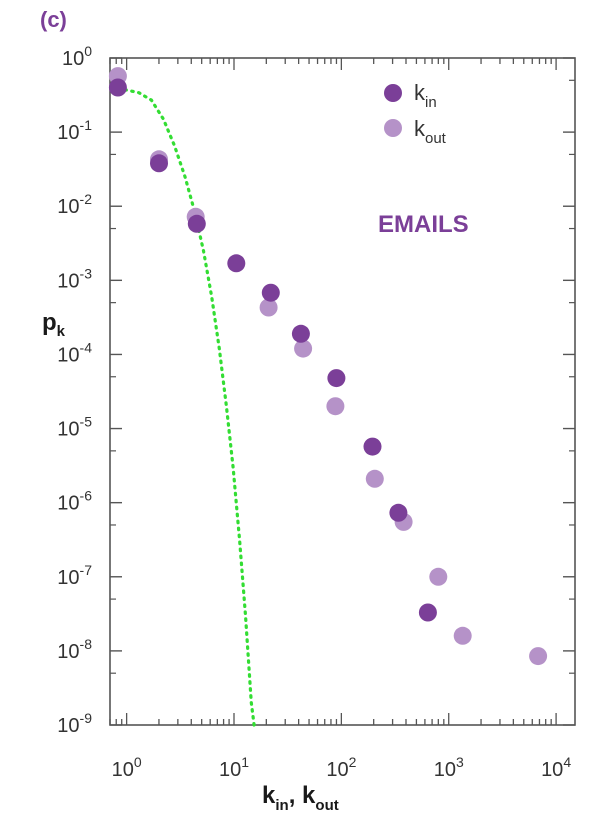 The image size is (600, 838). Describe the element at coordinates (423, 224) in the screenshot. I see `annotation-emails: EMAILS` at that location.